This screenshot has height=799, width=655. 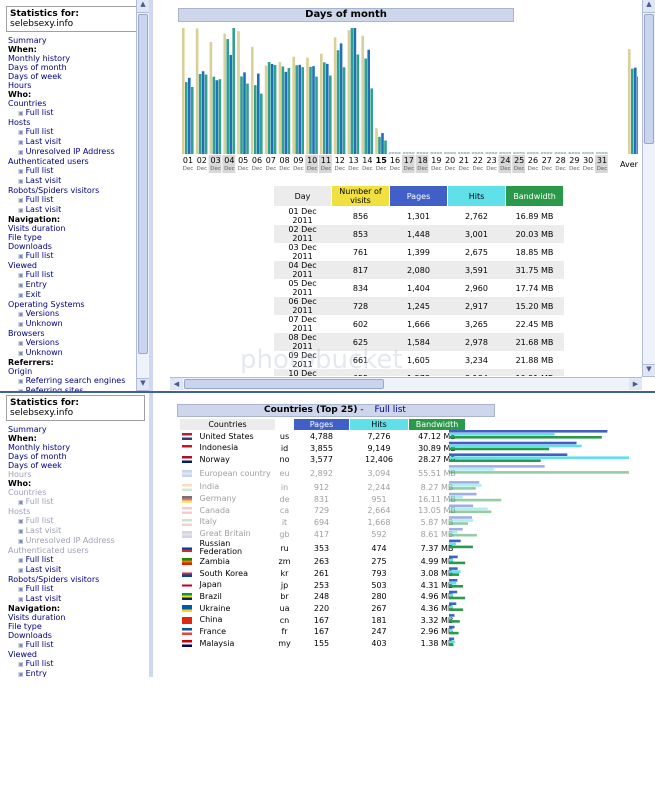 I want to click on sidebar-item-operating-systems: Operating Systems, so click(x=46, y=304).